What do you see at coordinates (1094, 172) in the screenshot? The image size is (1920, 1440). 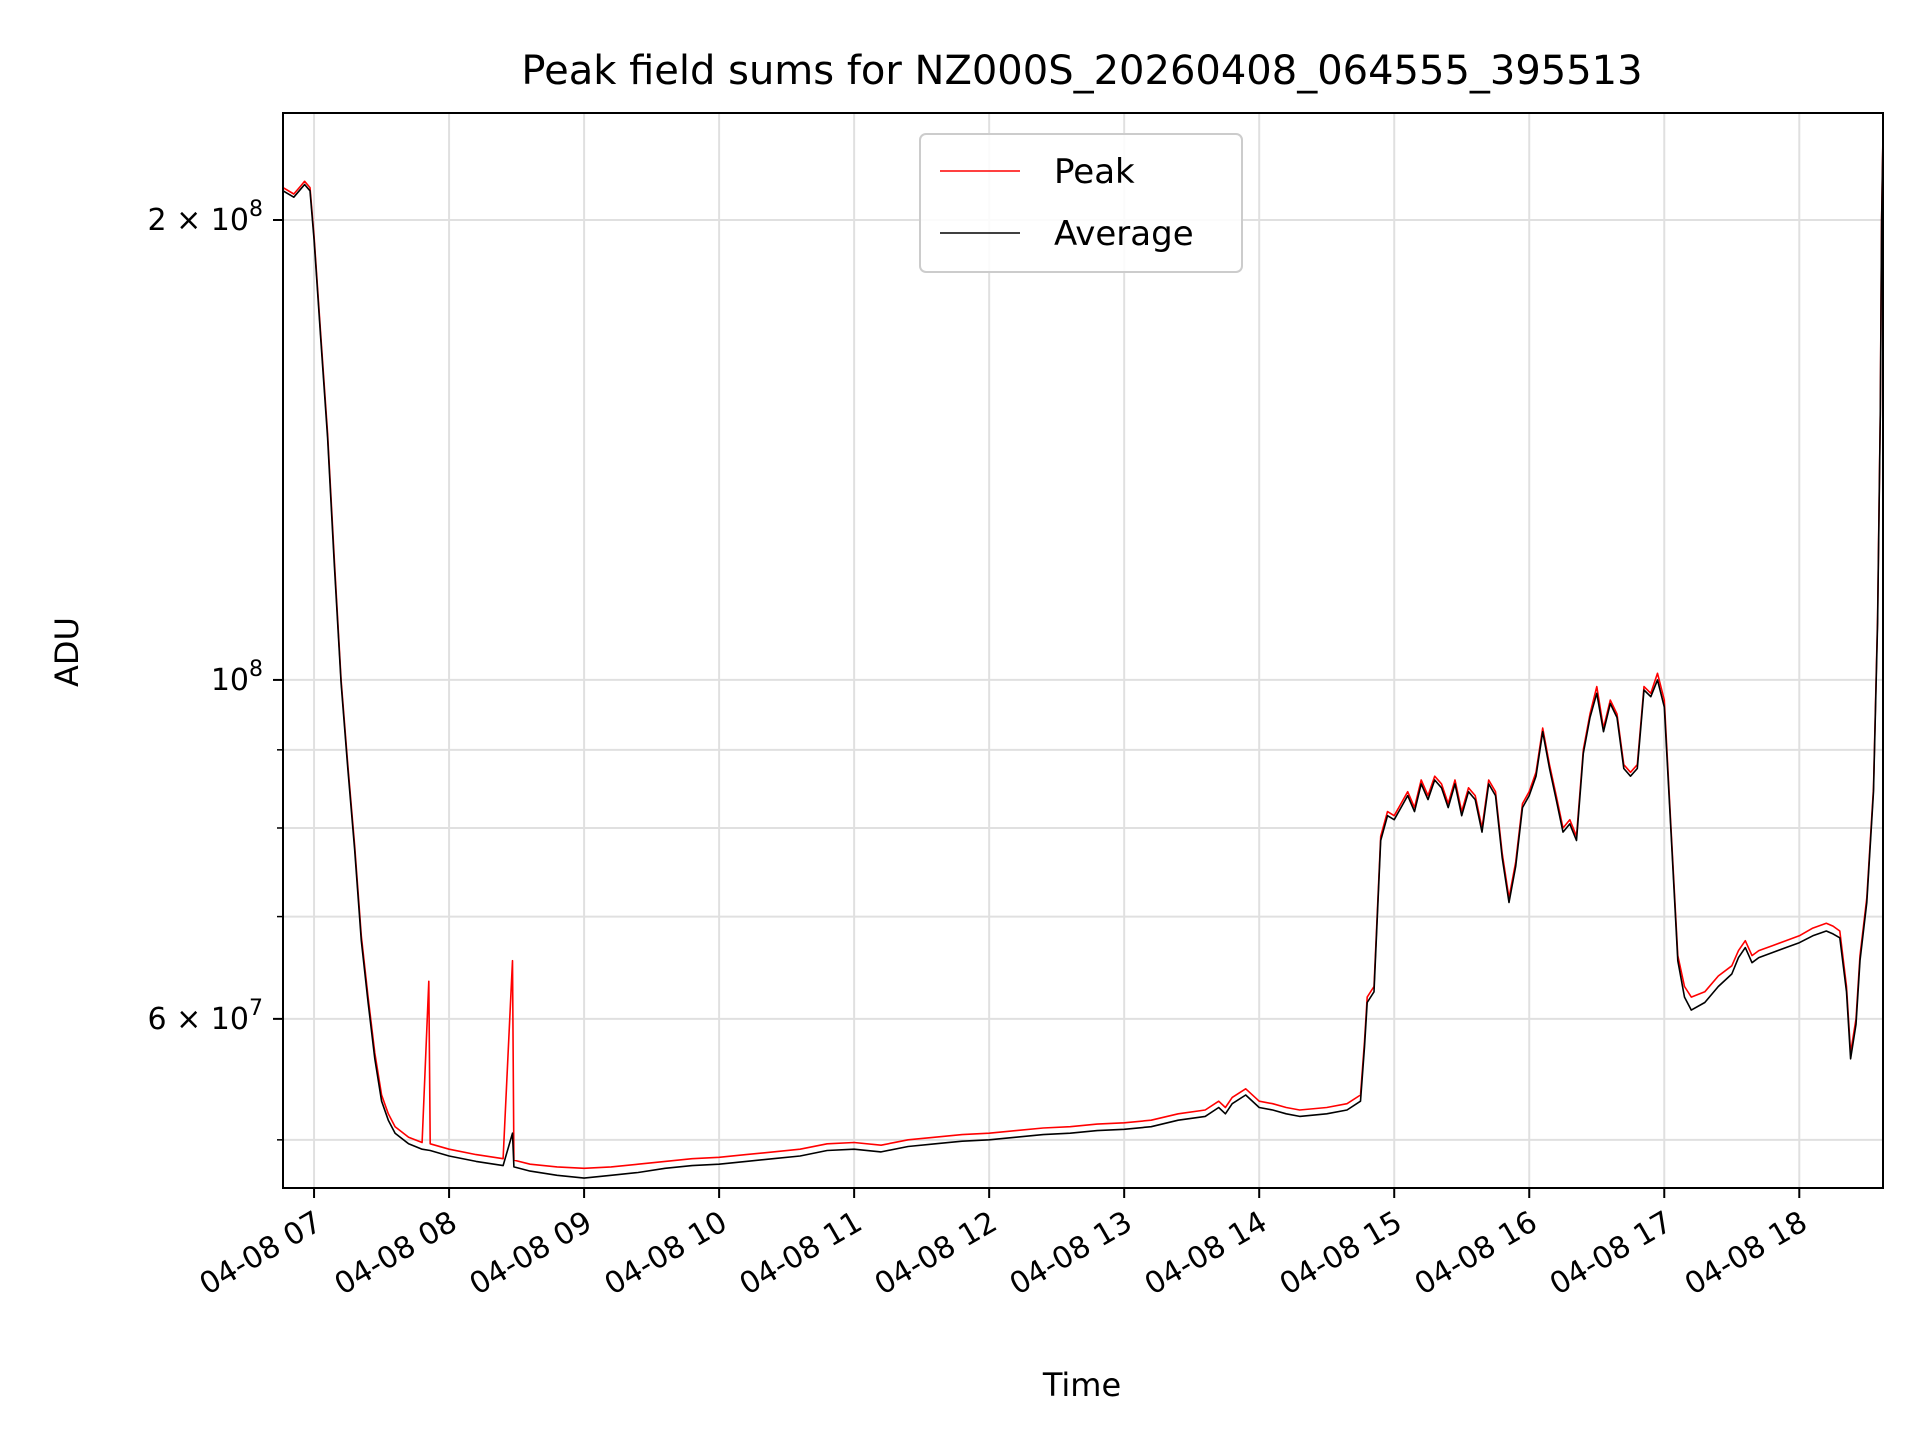 I see `legend-peak-label: Peak` at bounding box center [1094, 172].